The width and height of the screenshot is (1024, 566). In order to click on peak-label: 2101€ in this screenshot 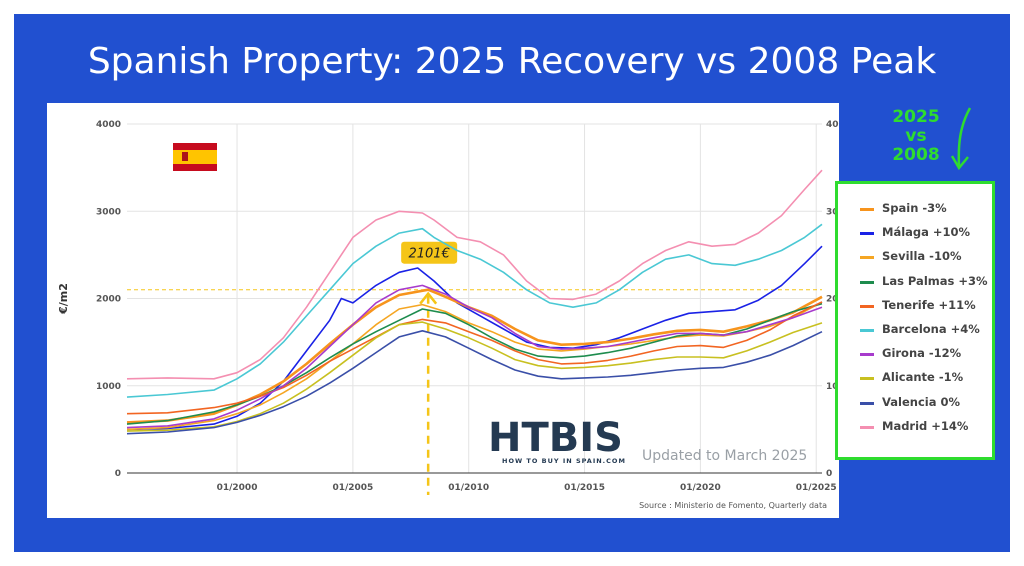, I will do `click(428, 254)`.